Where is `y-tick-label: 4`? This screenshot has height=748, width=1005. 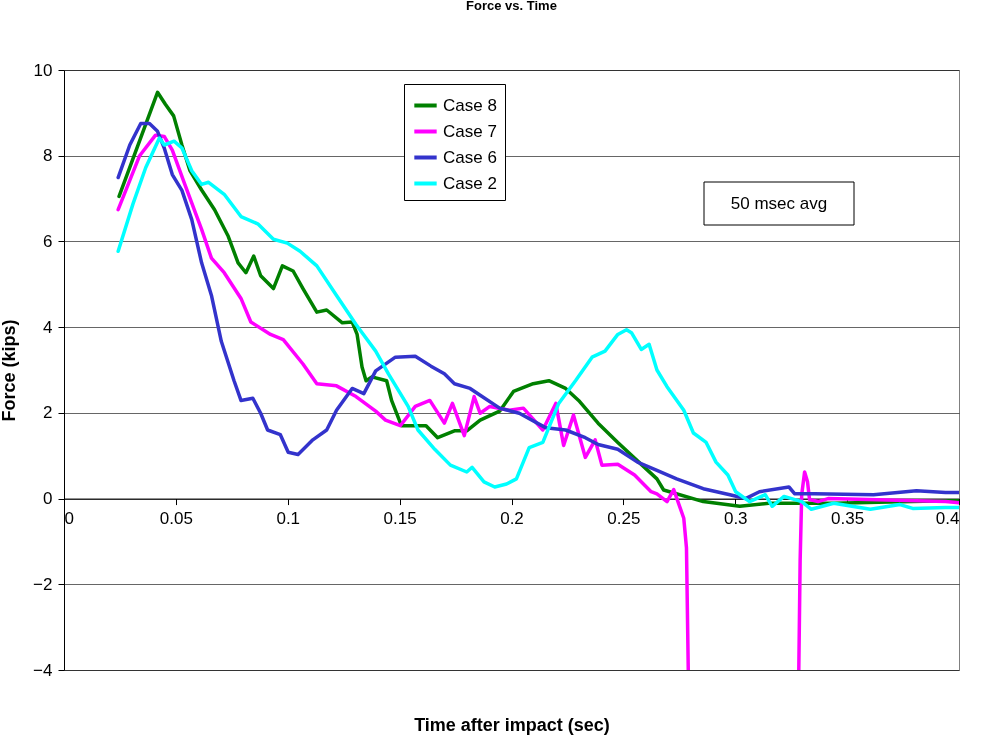 y-tick-label: 4 is located at coordinates (48, 327).